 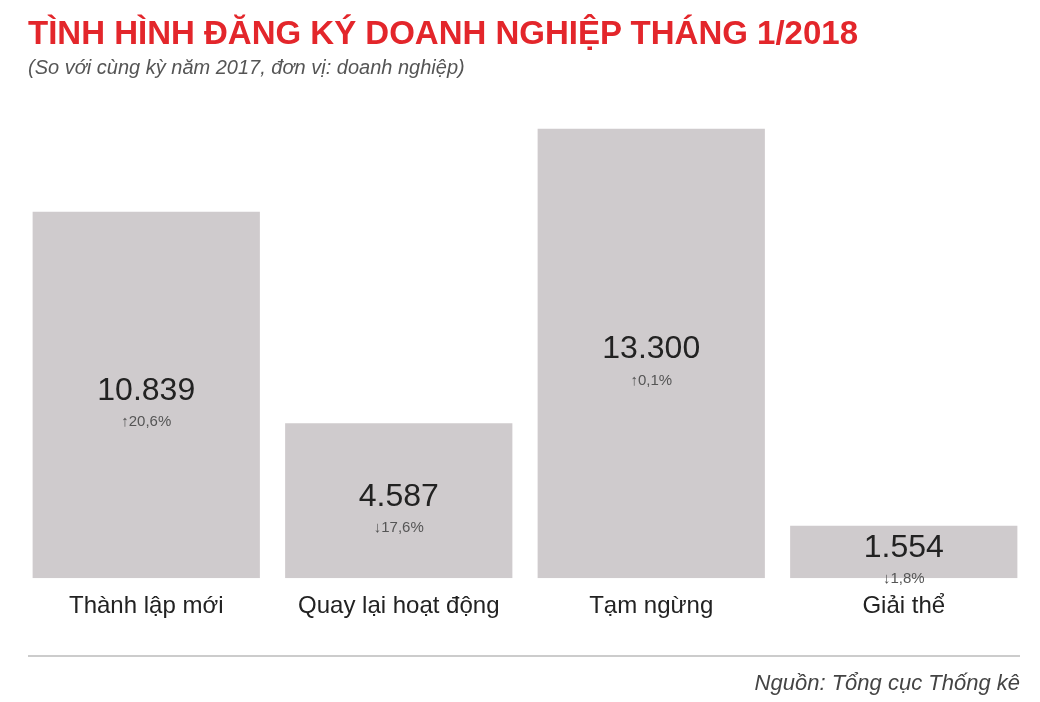 What do you see at coordinates (903, 578) in the screenshot?
I see `annotation: ↓1,8%` at bounding box center [903, 578].